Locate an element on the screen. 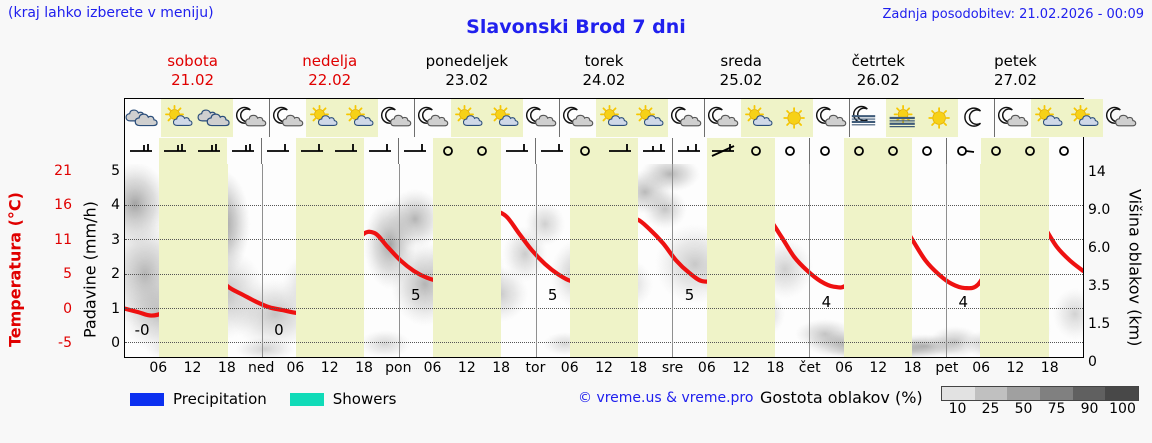  cloud-density-gradient-bar is located at coordinates (1040, 393).